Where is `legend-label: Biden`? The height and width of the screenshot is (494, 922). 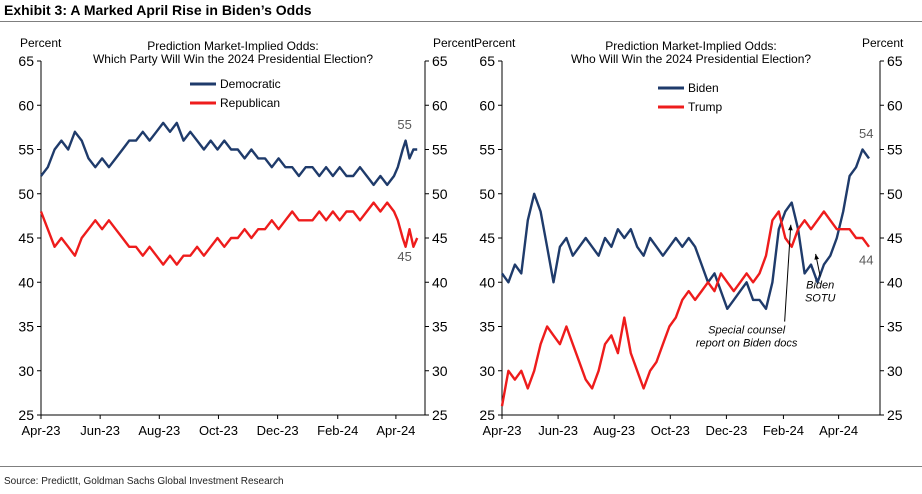 legend-label: Biden is located at coordinates (703, 88).